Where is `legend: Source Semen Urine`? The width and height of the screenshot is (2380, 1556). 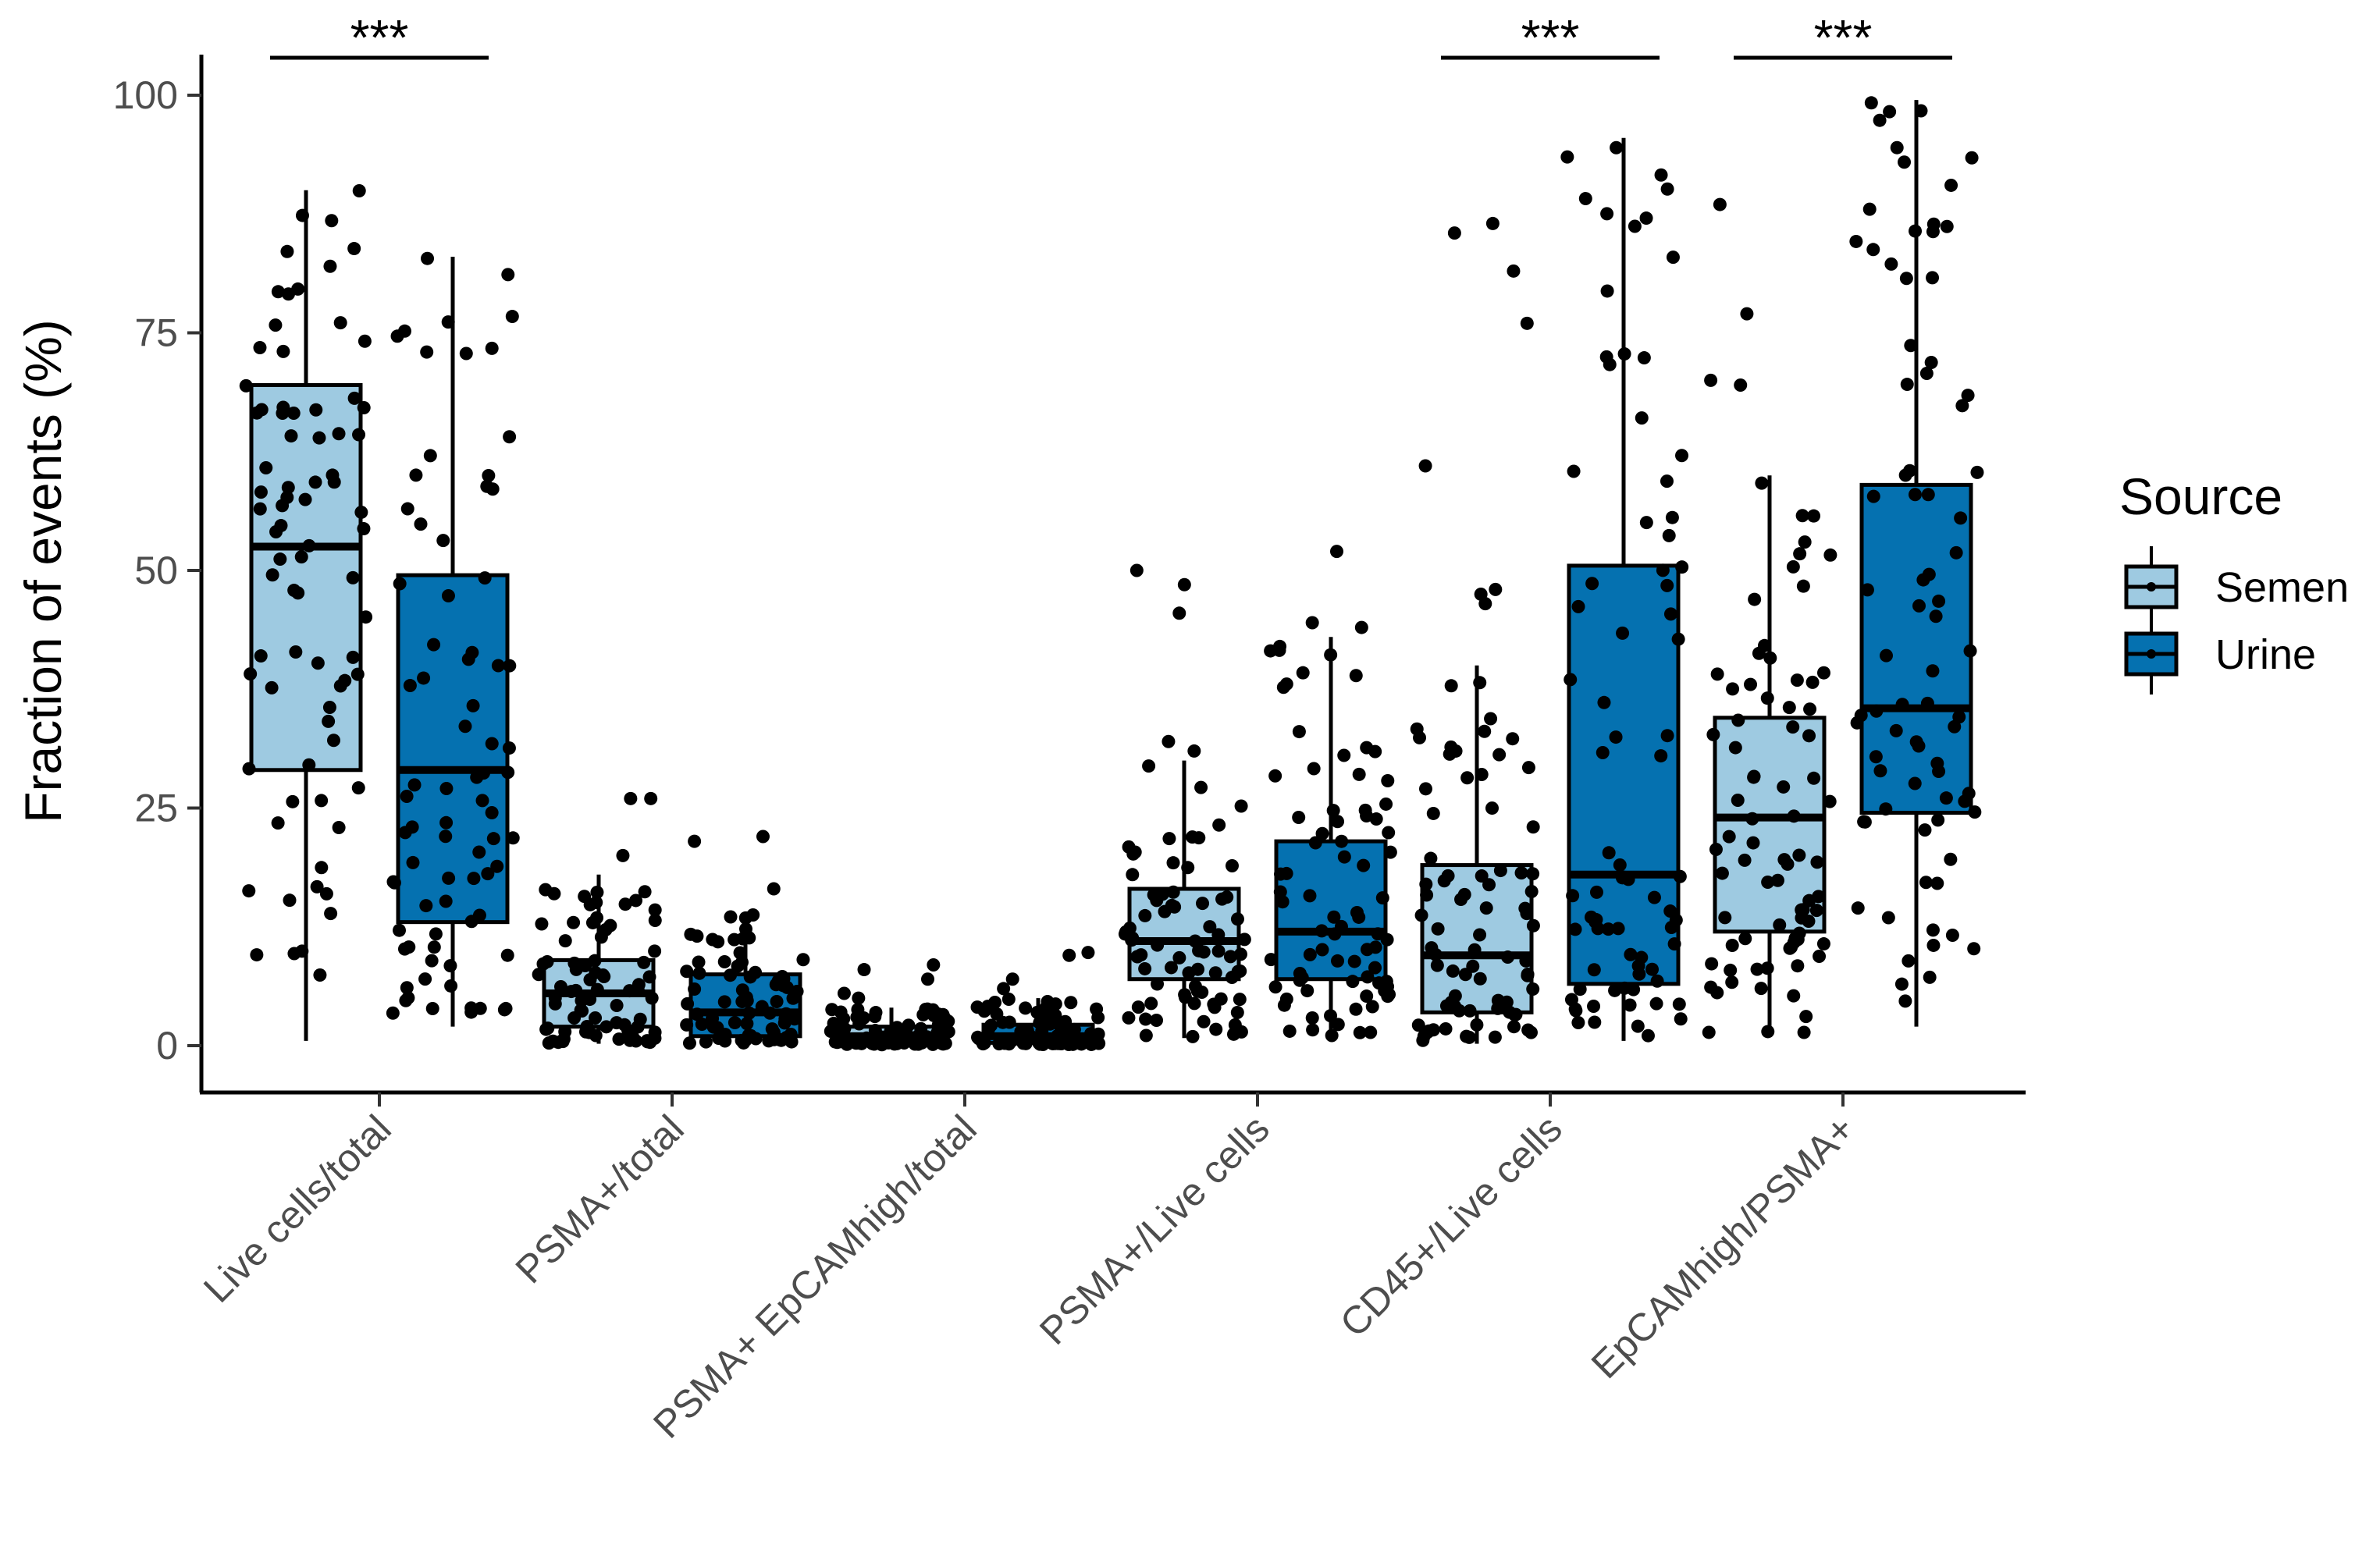 legend: Source Semen Urine is located at coordinates (2234, 581).